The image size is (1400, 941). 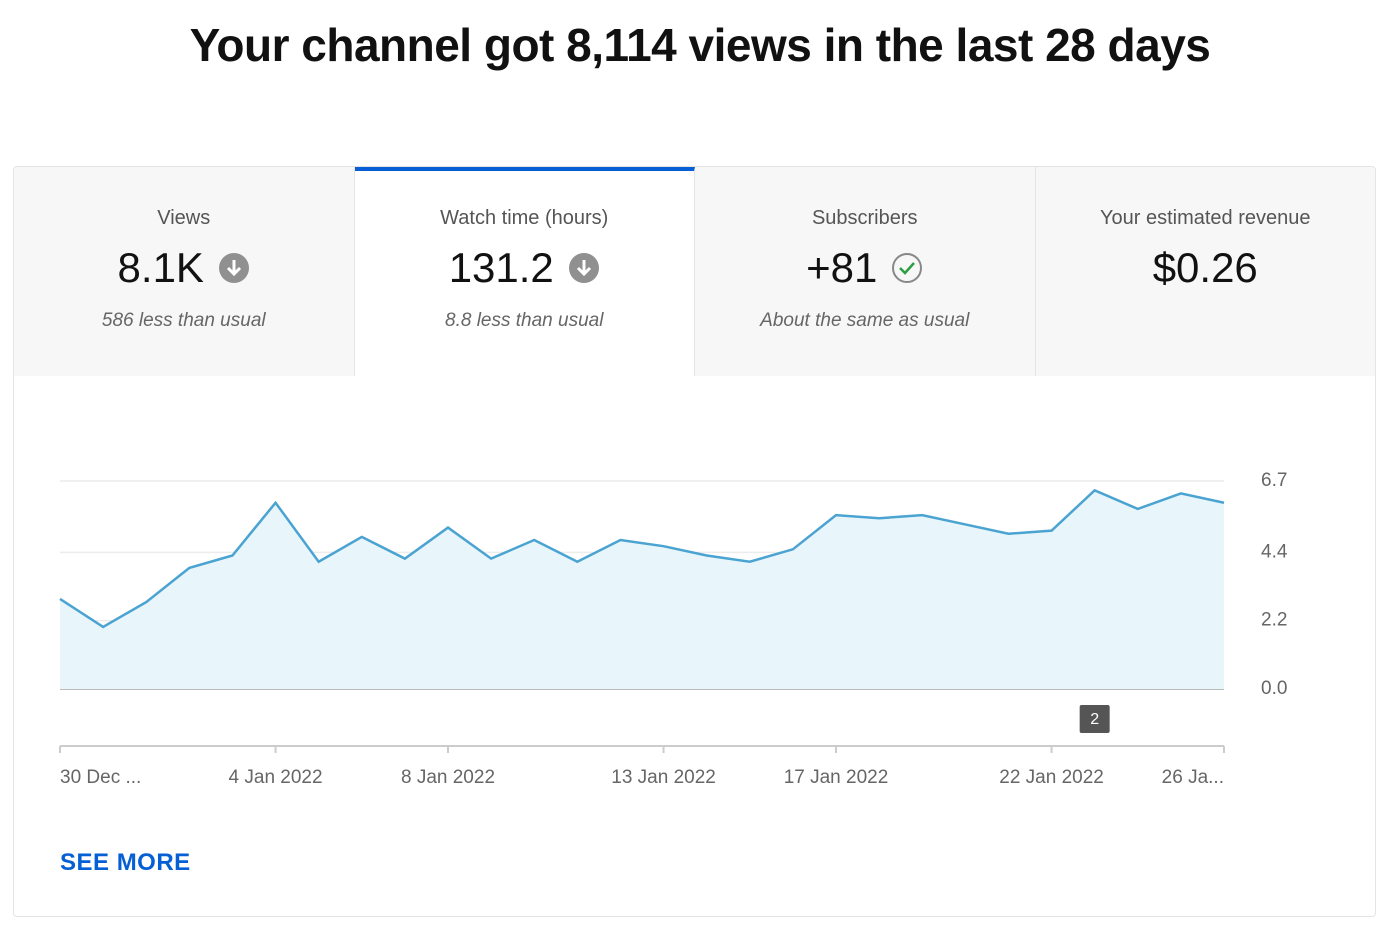 I want to click on metric-label: Views, so click(x=184, y=218).